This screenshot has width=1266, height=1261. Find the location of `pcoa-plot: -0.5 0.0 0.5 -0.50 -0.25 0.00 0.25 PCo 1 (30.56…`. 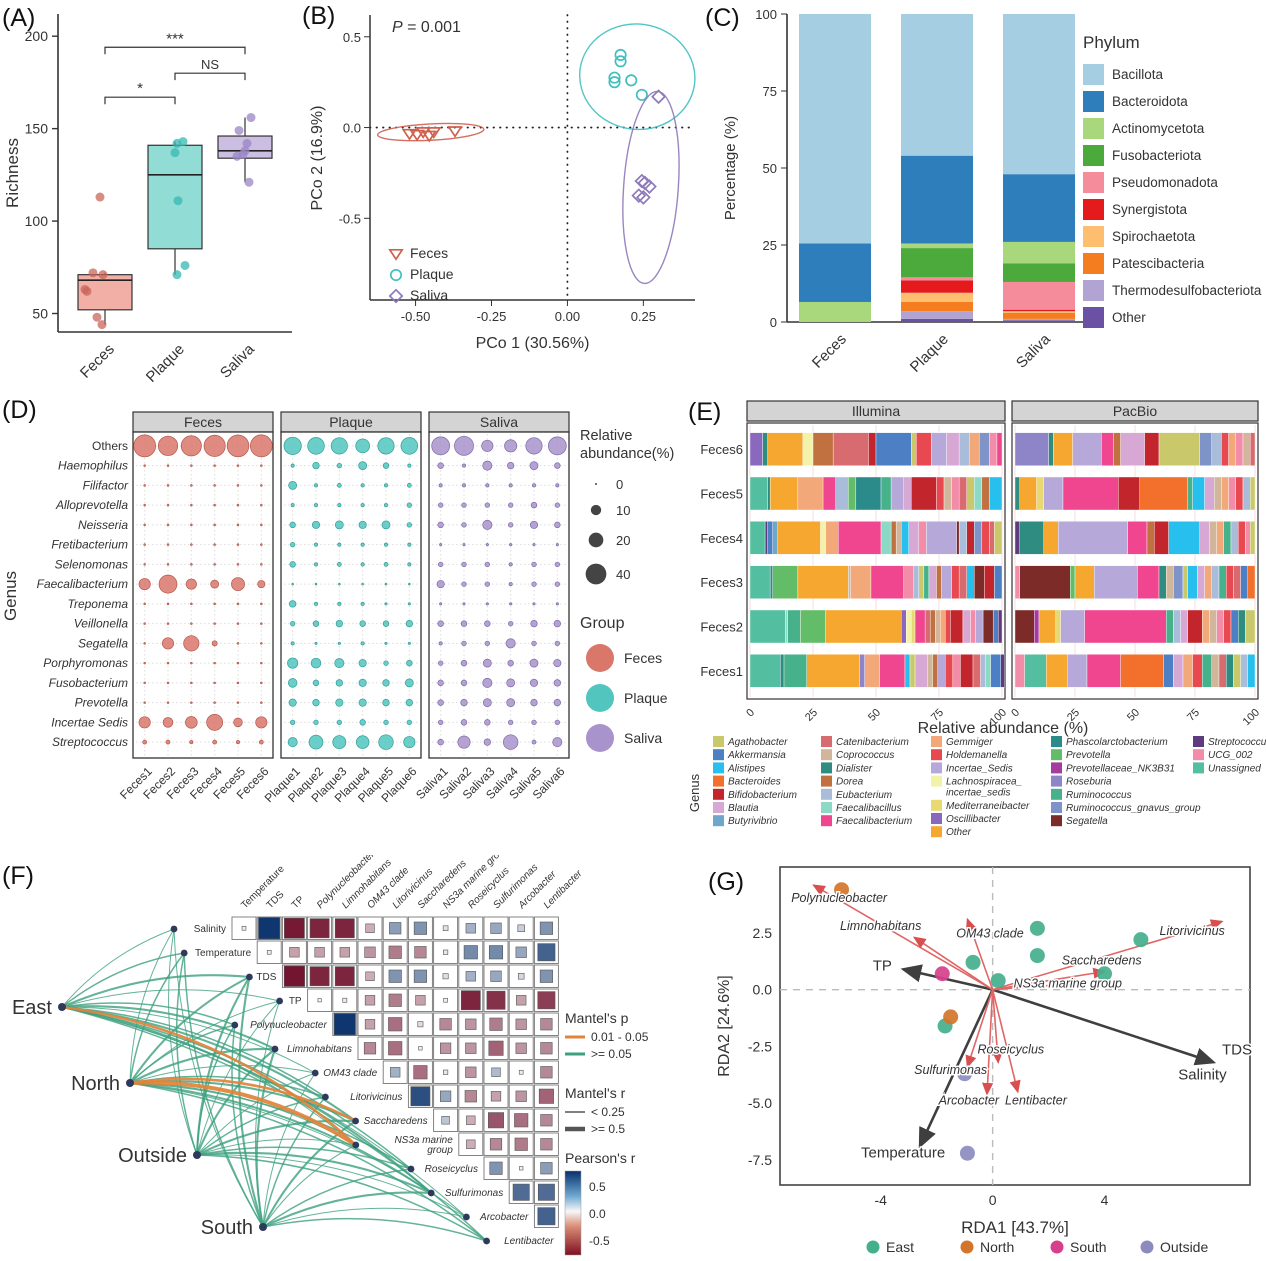

pcoa-plot: -0.5 0.0 0.5 -0.50 -0.25 0.00 0.25 PCo 1 (30.56… is located at coordinates (502, 183).